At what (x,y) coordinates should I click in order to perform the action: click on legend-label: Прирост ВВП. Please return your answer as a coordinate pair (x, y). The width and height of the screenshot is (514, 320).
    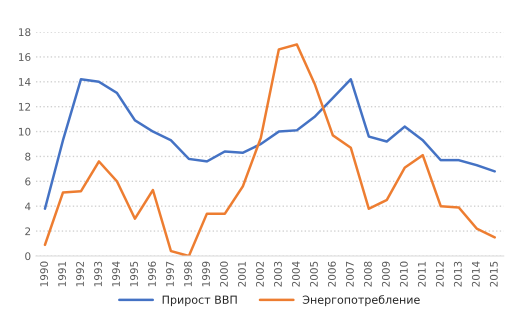
    Looking at the image, I should click on (199, 301).